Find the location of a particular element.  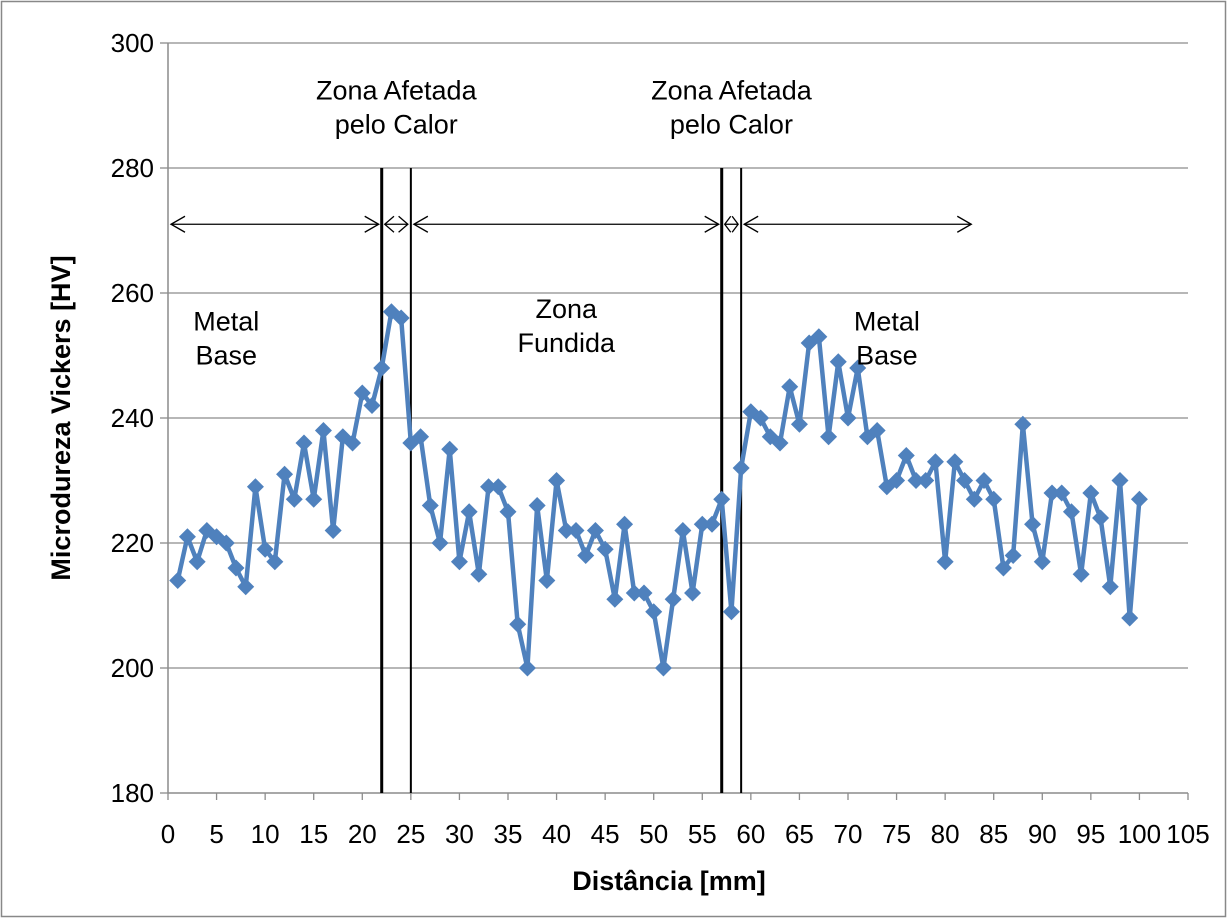

x-tick-label: 80 is located at coordinates (945, 834).